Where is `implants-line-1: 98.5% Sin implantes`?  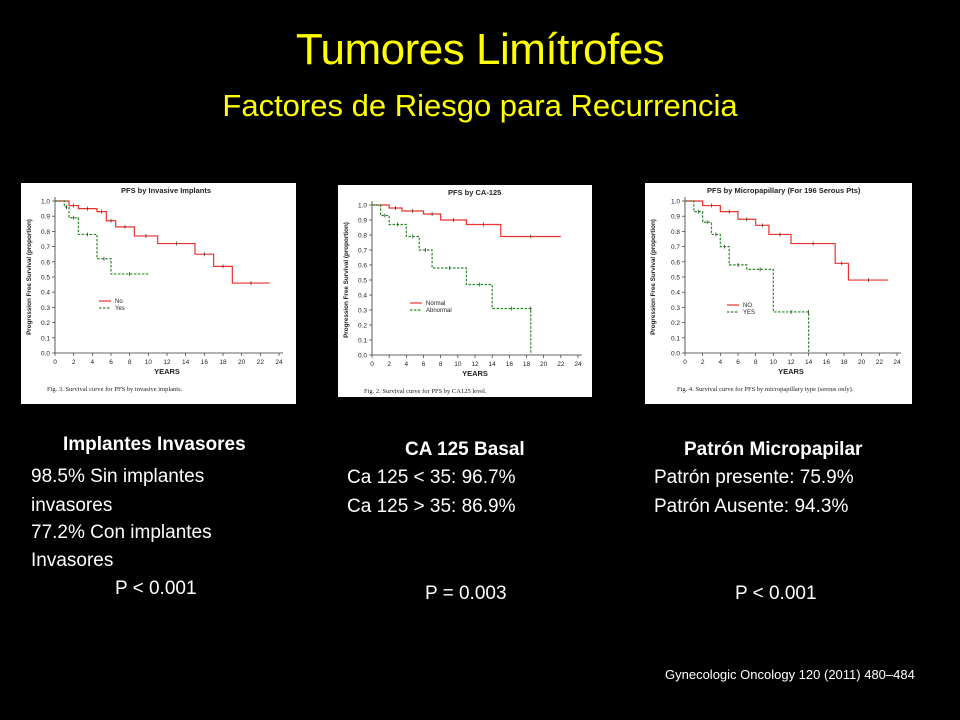 implants-line-1: 98.5% Sin implantes is located at coordinates (118, 476).